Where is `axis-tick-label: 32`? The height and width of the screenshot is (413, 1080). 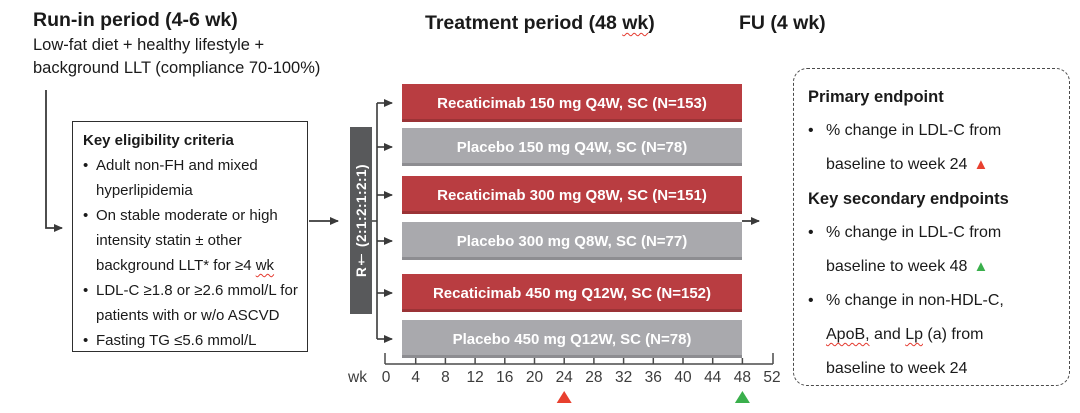 axis-tick-label: 32 is located at coordinates (623, 377).